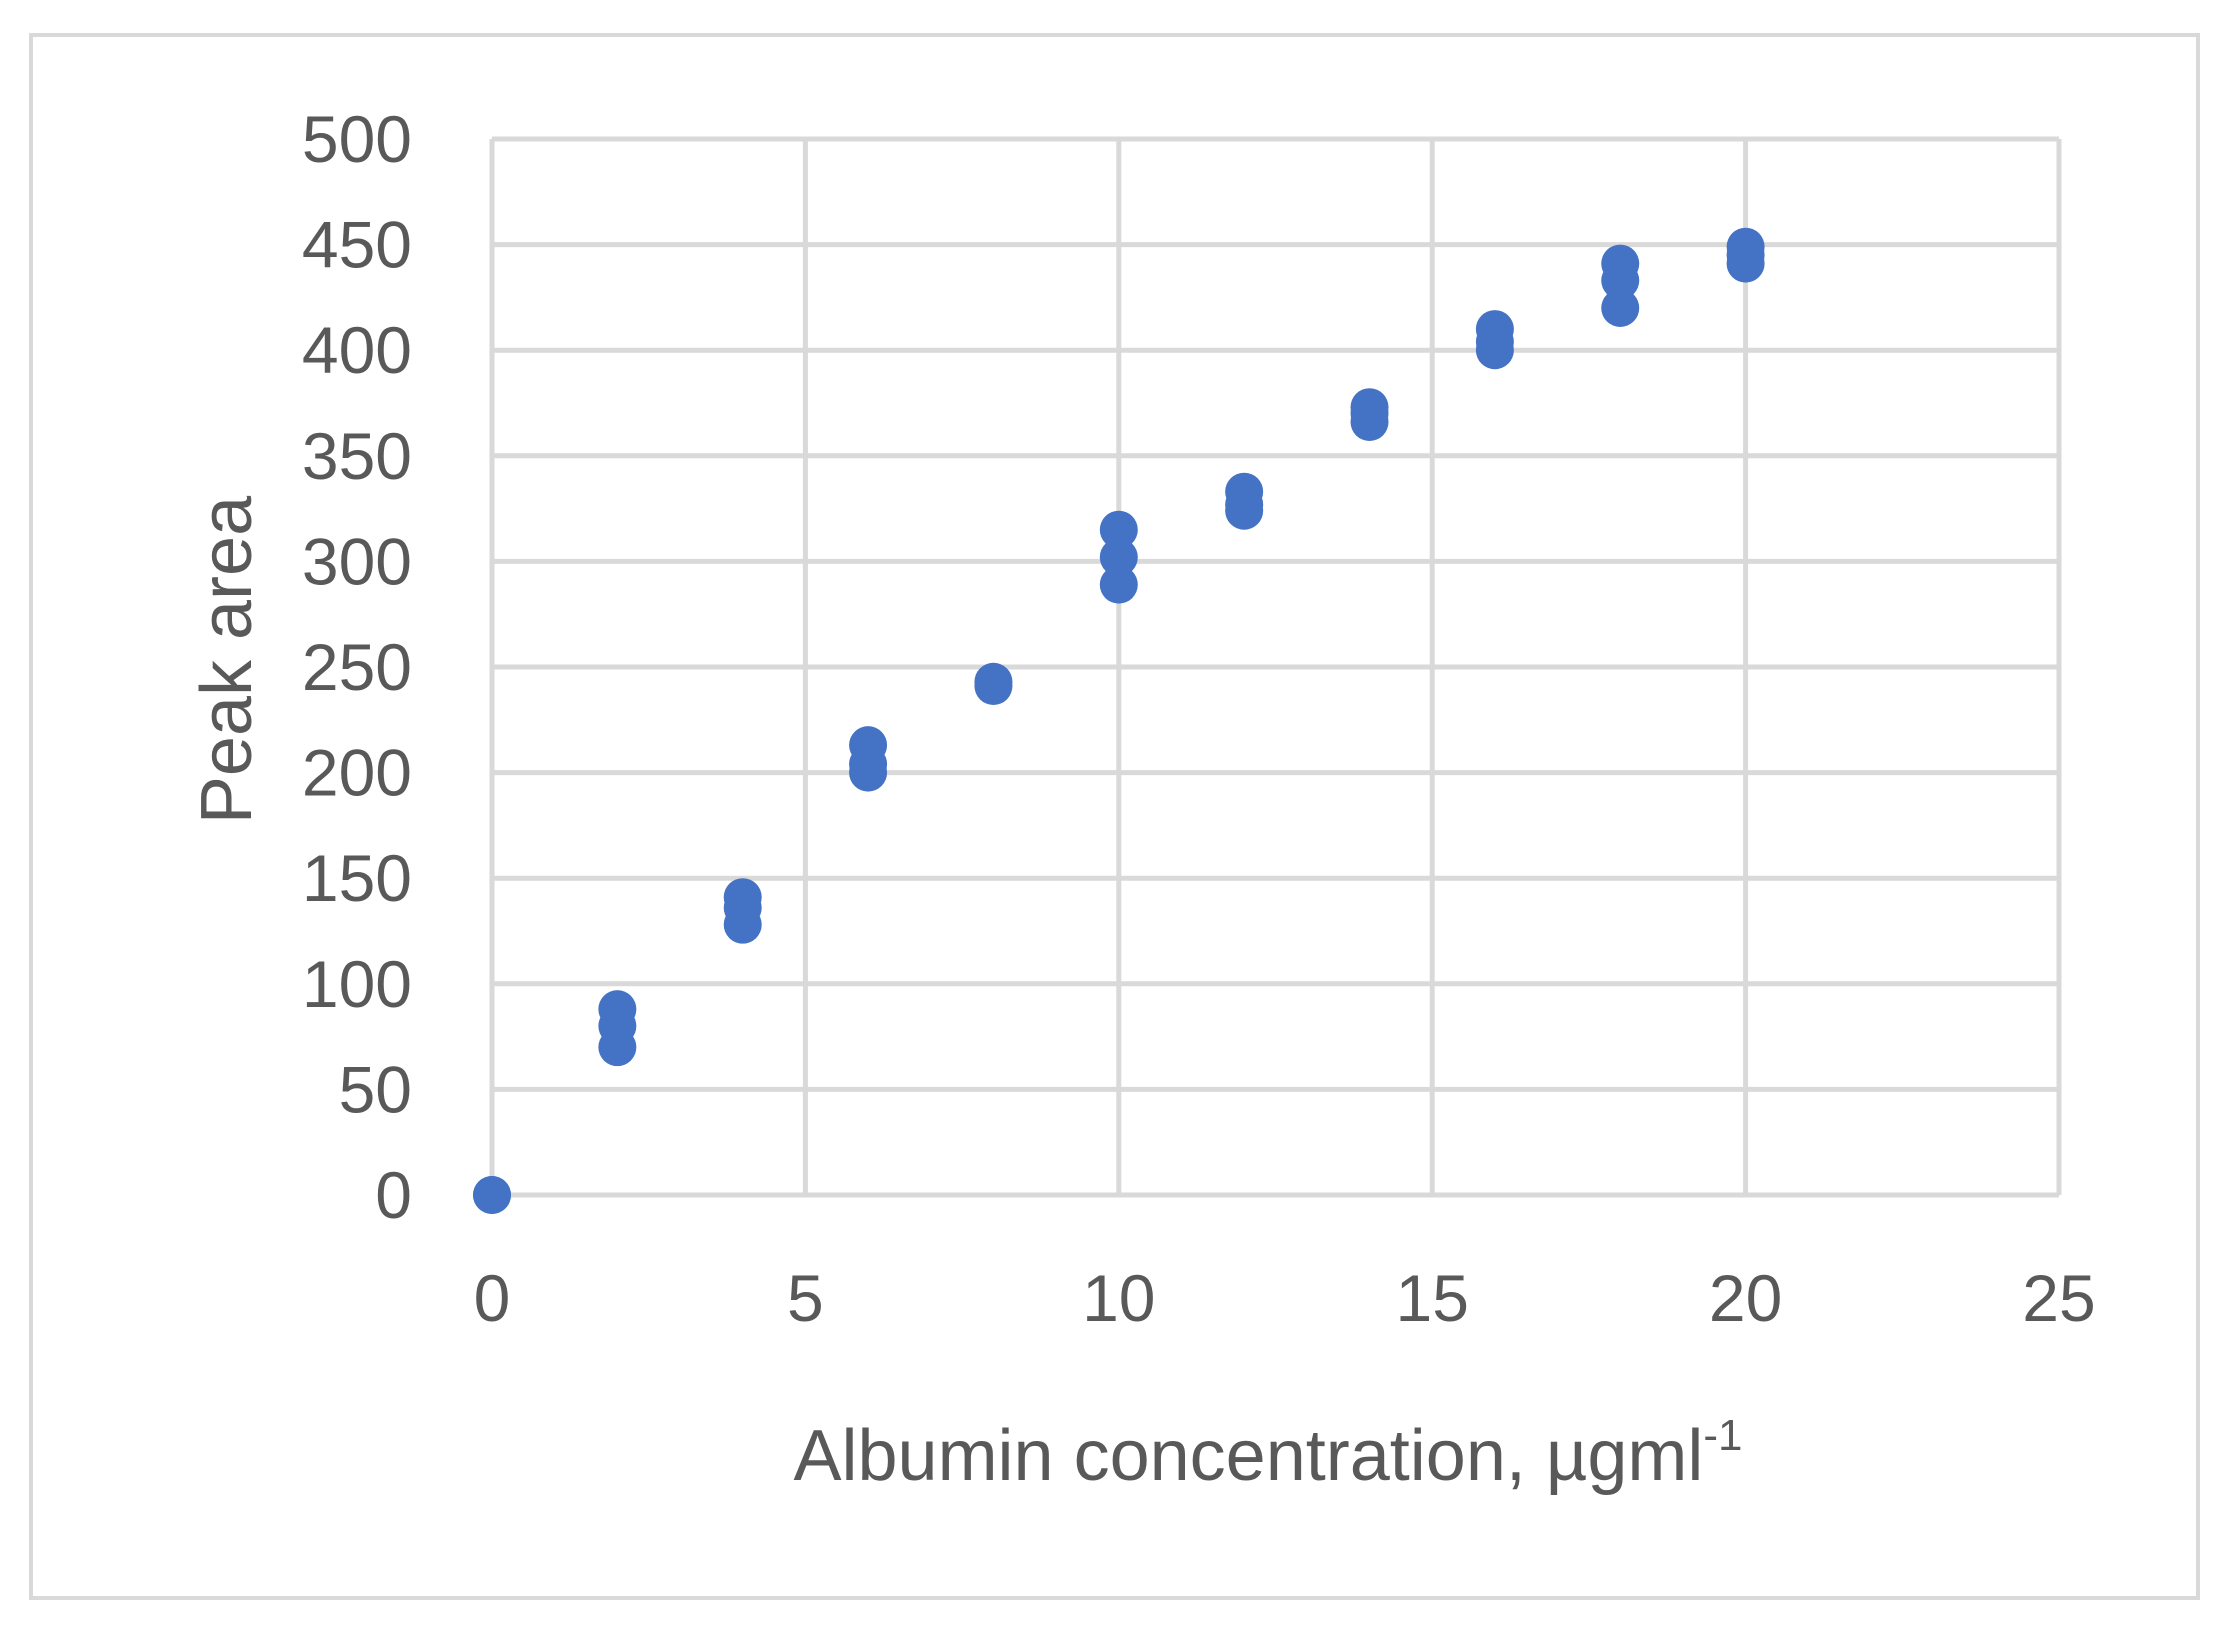  What do you see at coordinates (357, 773) in the screenshot?
I see `y-tick-label-4: 200` at bounding box center [357, 773].